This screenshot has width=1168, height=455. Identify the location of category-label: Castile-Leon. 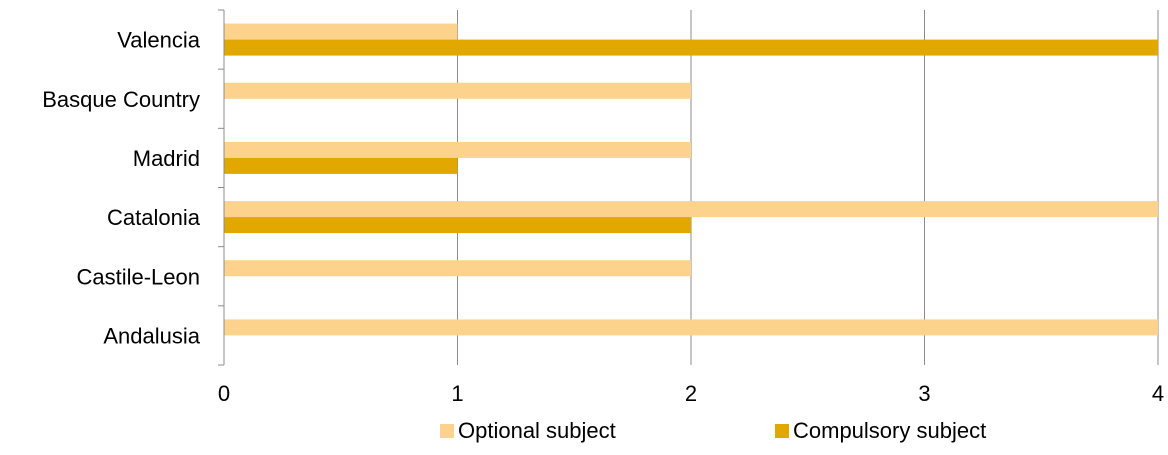
(138, 276).